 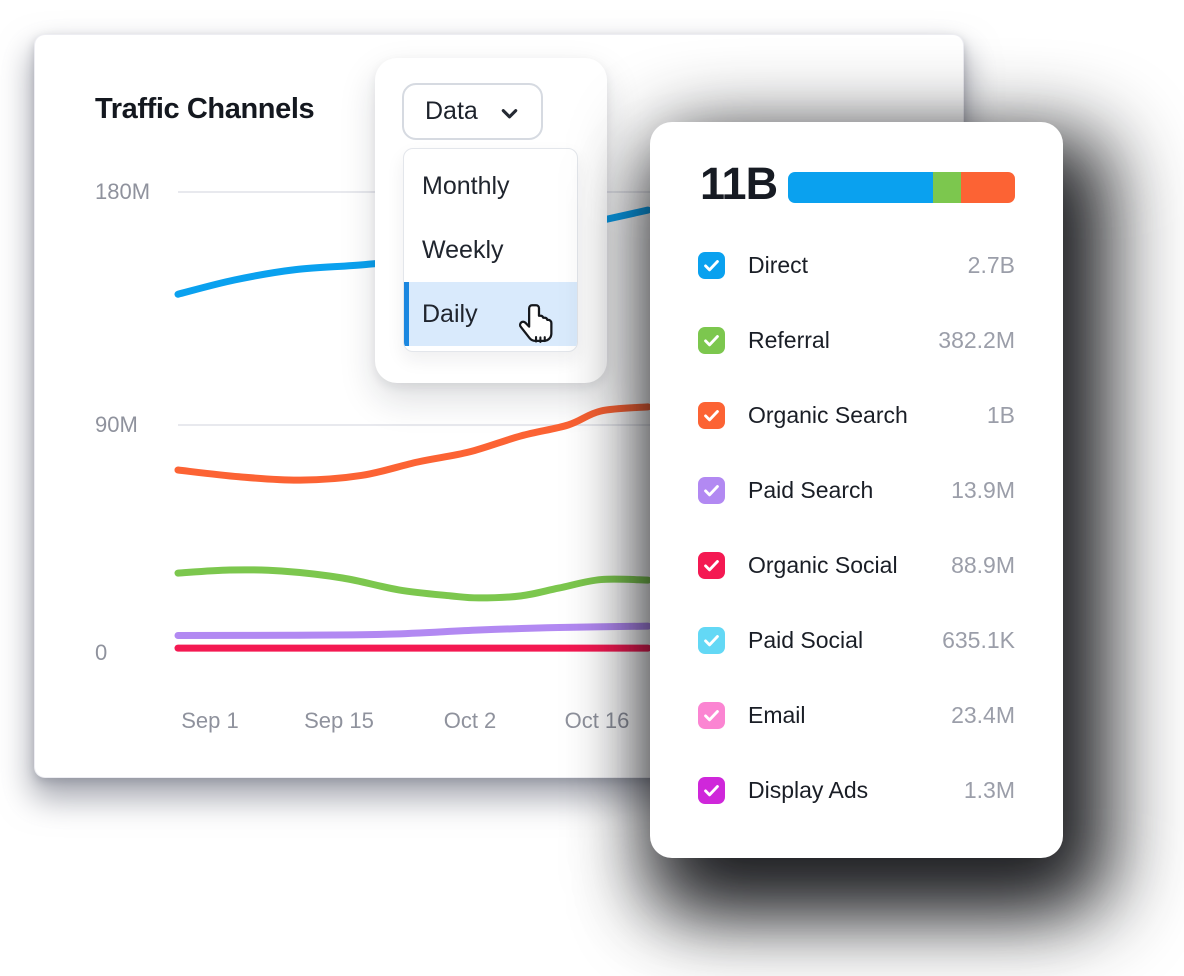 What do you see at coordinates (983, 714) in the screenshot?
I see `channel-value: 23.4M` at bounding box center [983, 714].